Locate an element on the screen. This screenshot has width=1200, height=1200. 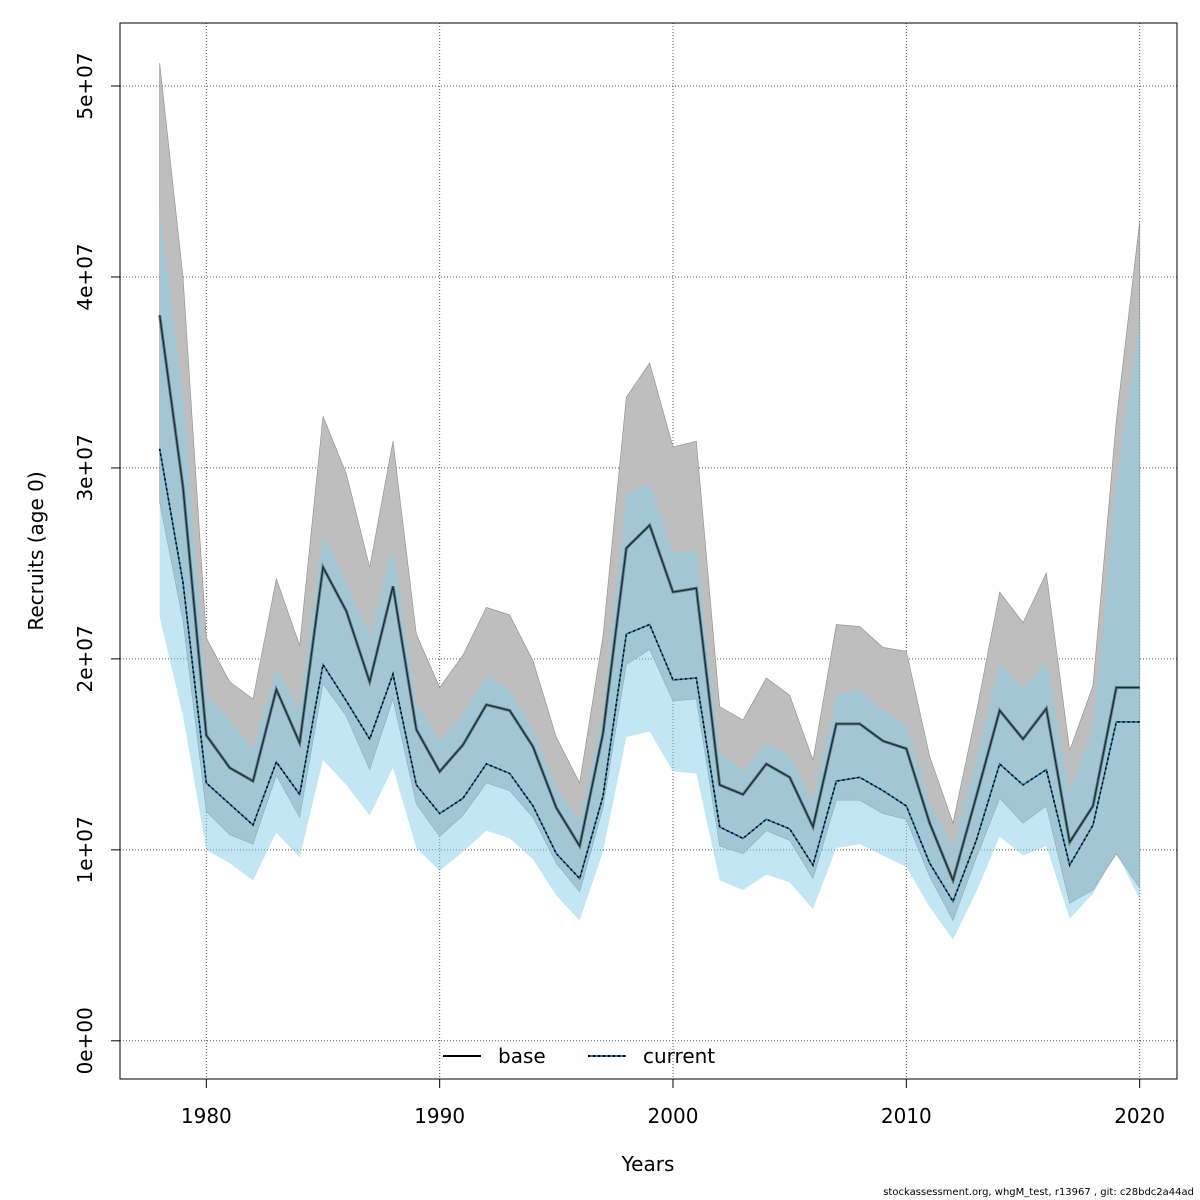
y-tick-label-4e+07: 4e+07 is located at coordinates (85, 276).